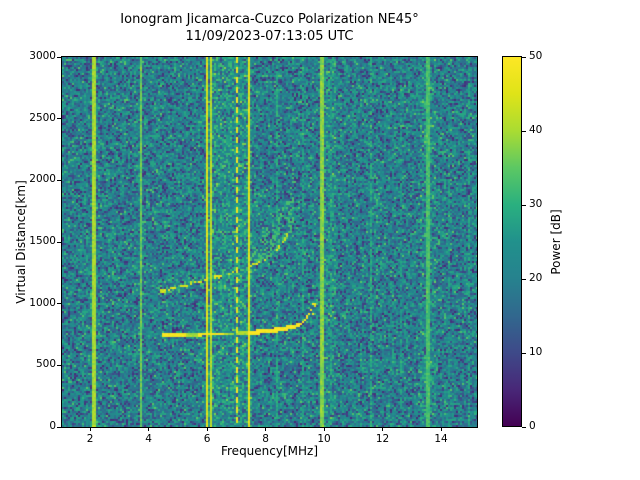  What do you see at coordinates (90, 439) in the screenshot?
I see `x-tick-label: 2` at bounding box center [90, 439].